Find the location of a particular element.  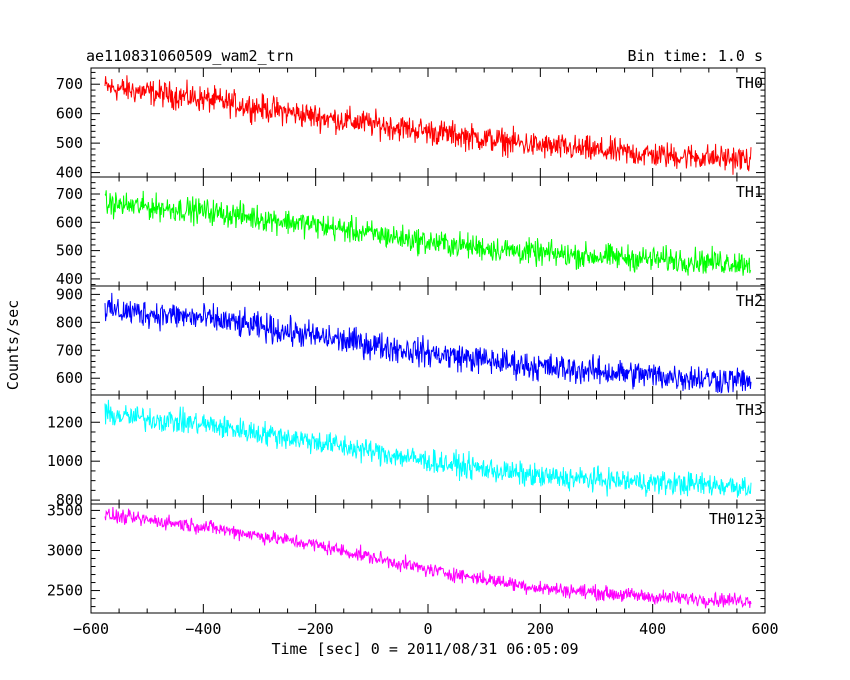

x-axis-label: Time [sec] 0 = 2011/08/31 06:05:09 is located at coordinates (424, 649).